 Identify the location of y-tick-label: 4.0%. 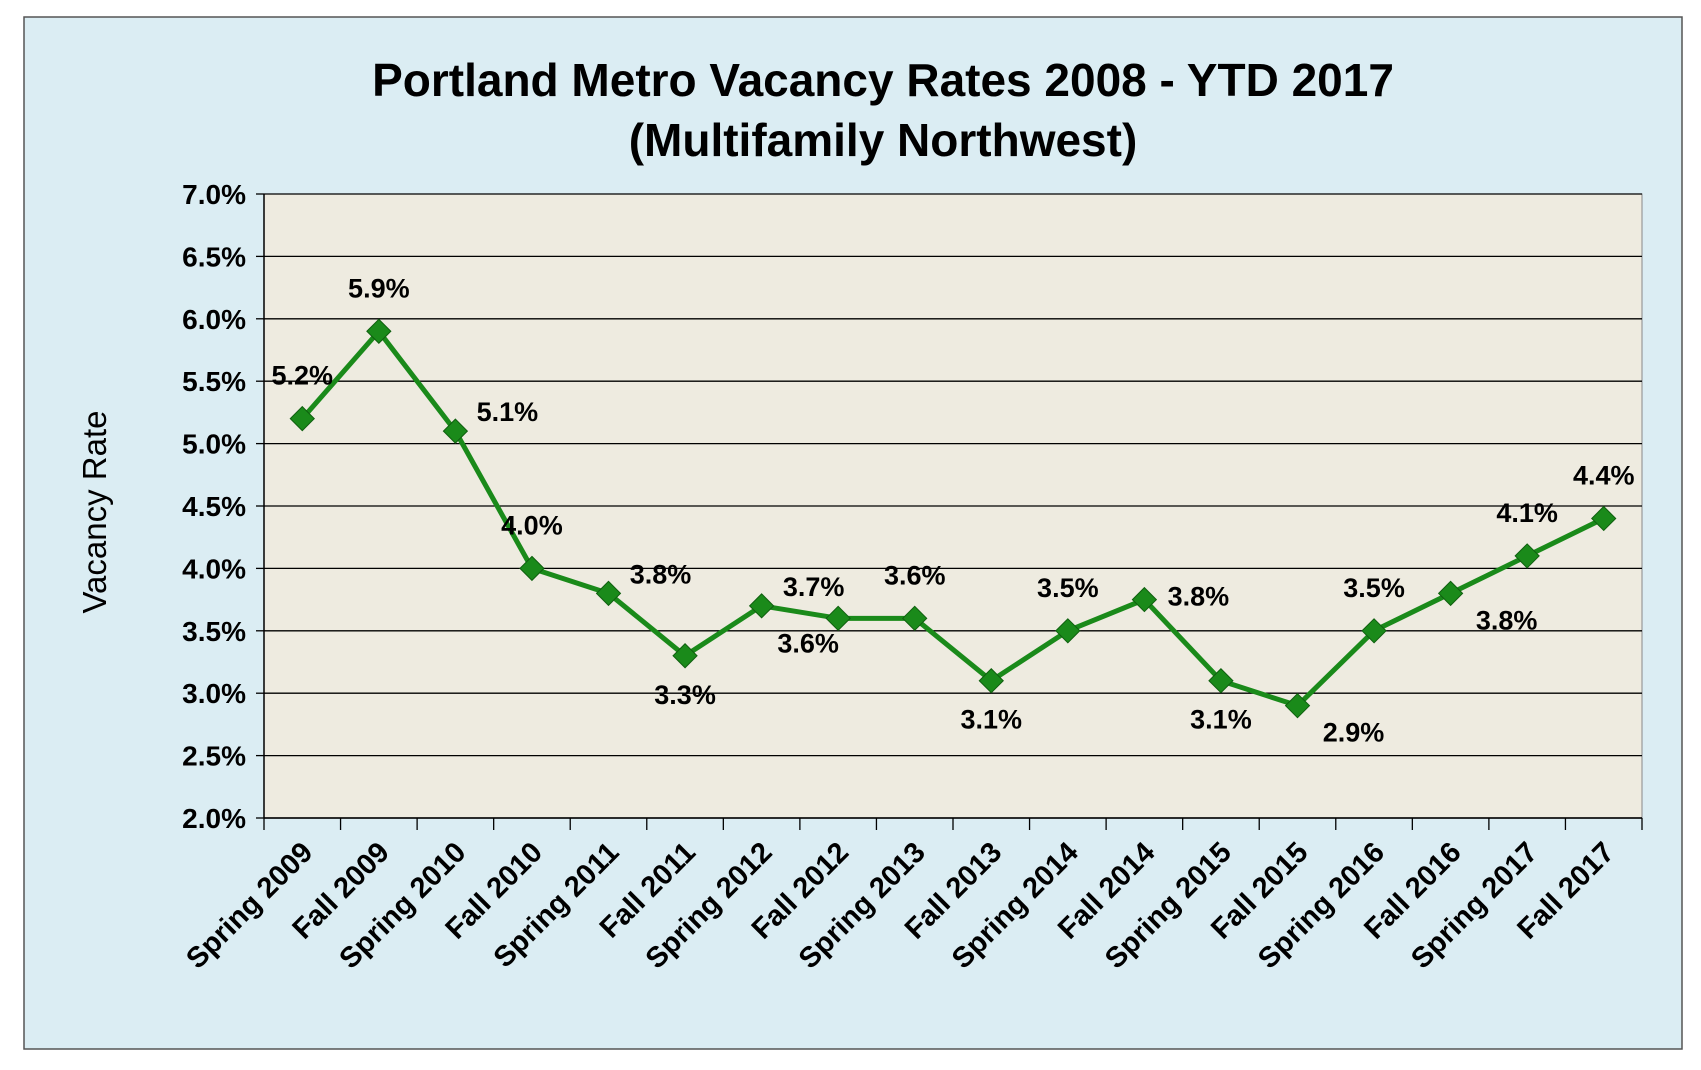
(214, 568).